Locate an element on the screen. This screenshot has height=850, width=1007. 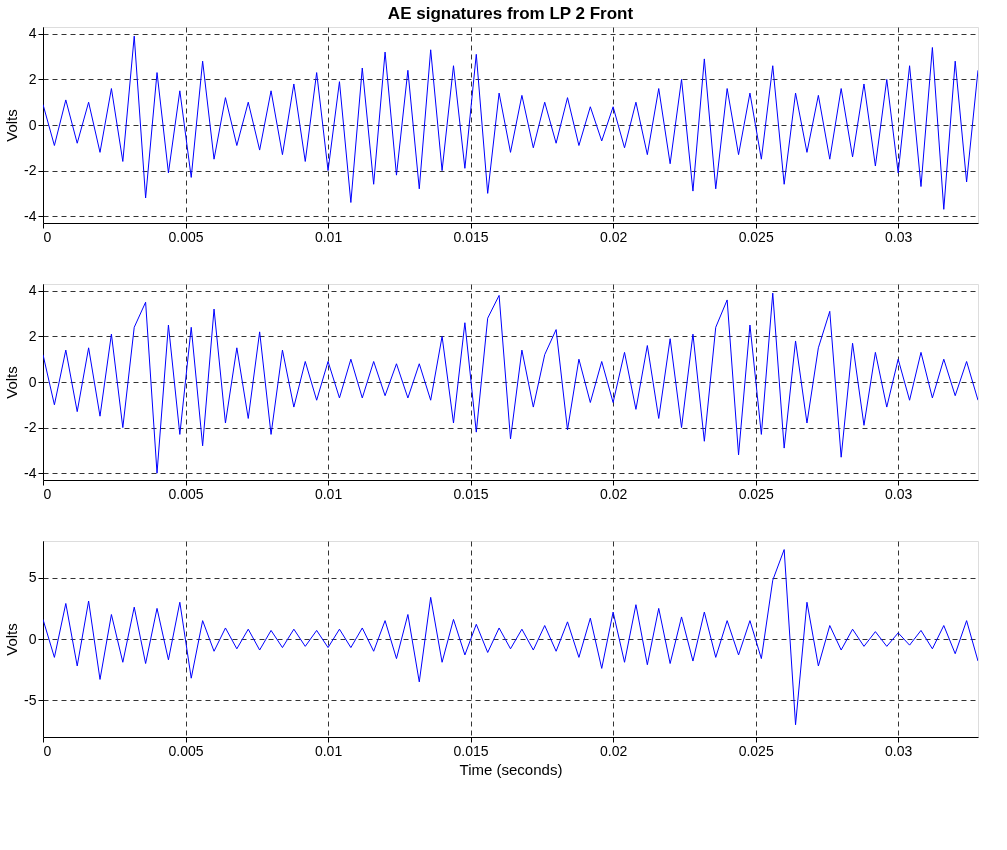
y-tick-label: -5 is located at coordinates (30, 699).